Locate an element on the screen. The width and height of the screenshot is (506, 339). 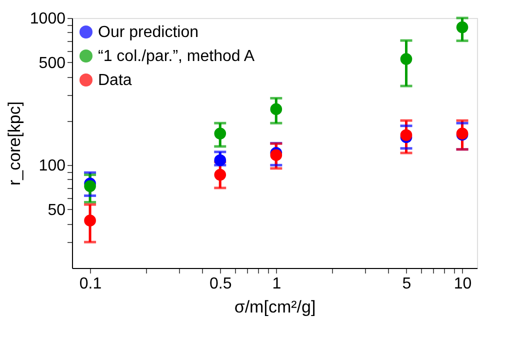
x-tick-label: 1 is located at coordinates (277, 284).